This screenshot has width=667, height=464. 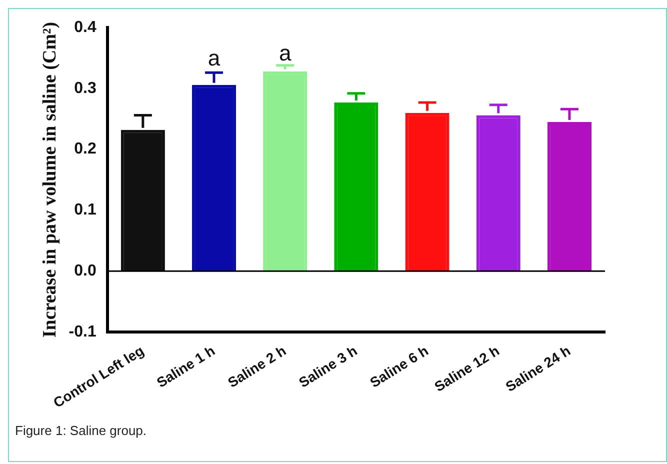 What do you see at coordinates (85, 27) in the screenshot?
I see `y-tick-label: 0.4` at bounding box center [85, 27].